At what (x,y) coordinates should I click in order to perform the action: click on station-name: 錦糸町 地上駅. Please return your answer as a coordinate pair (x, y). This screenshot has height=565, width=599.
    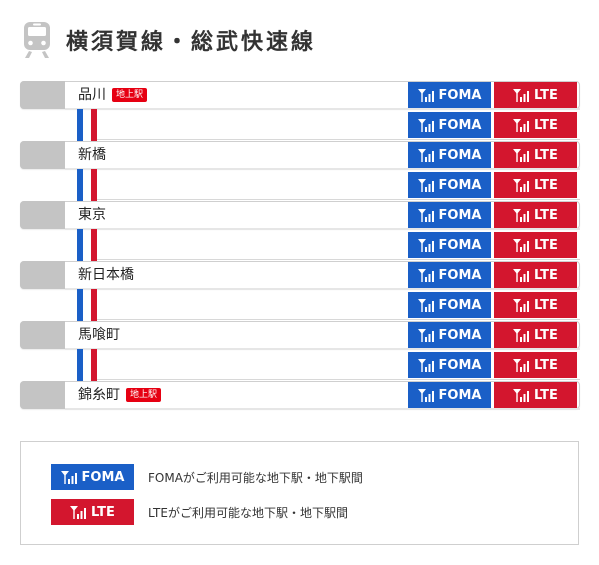
    Looking at the image, I should click on (120, 395).